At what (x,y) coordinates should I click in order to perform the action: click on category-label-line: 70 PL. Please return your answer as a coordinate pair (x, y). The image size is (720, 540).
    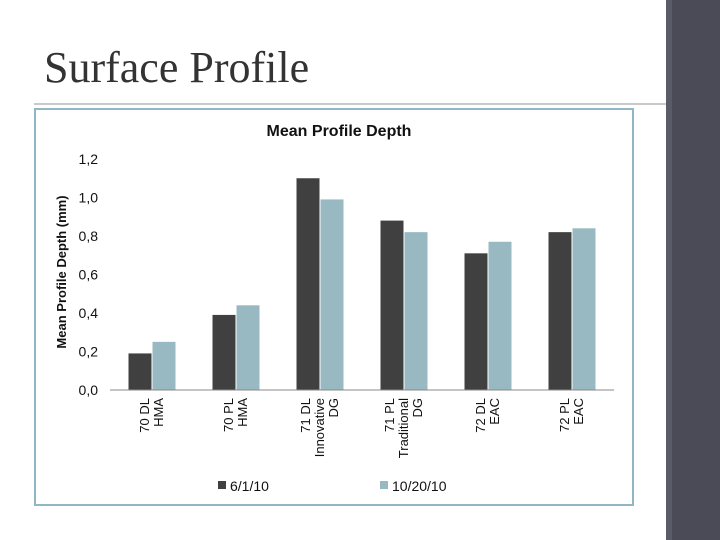
    Looking at the image, I should click on (228, 415).